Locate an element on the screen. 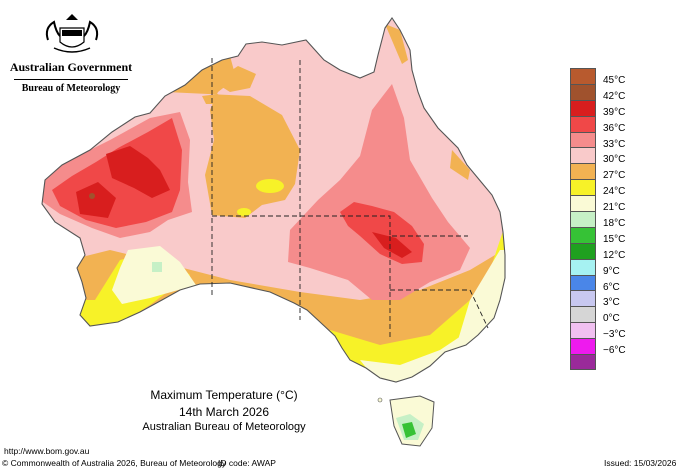  legend-label: 36°C is located at coordinates (614, 128).